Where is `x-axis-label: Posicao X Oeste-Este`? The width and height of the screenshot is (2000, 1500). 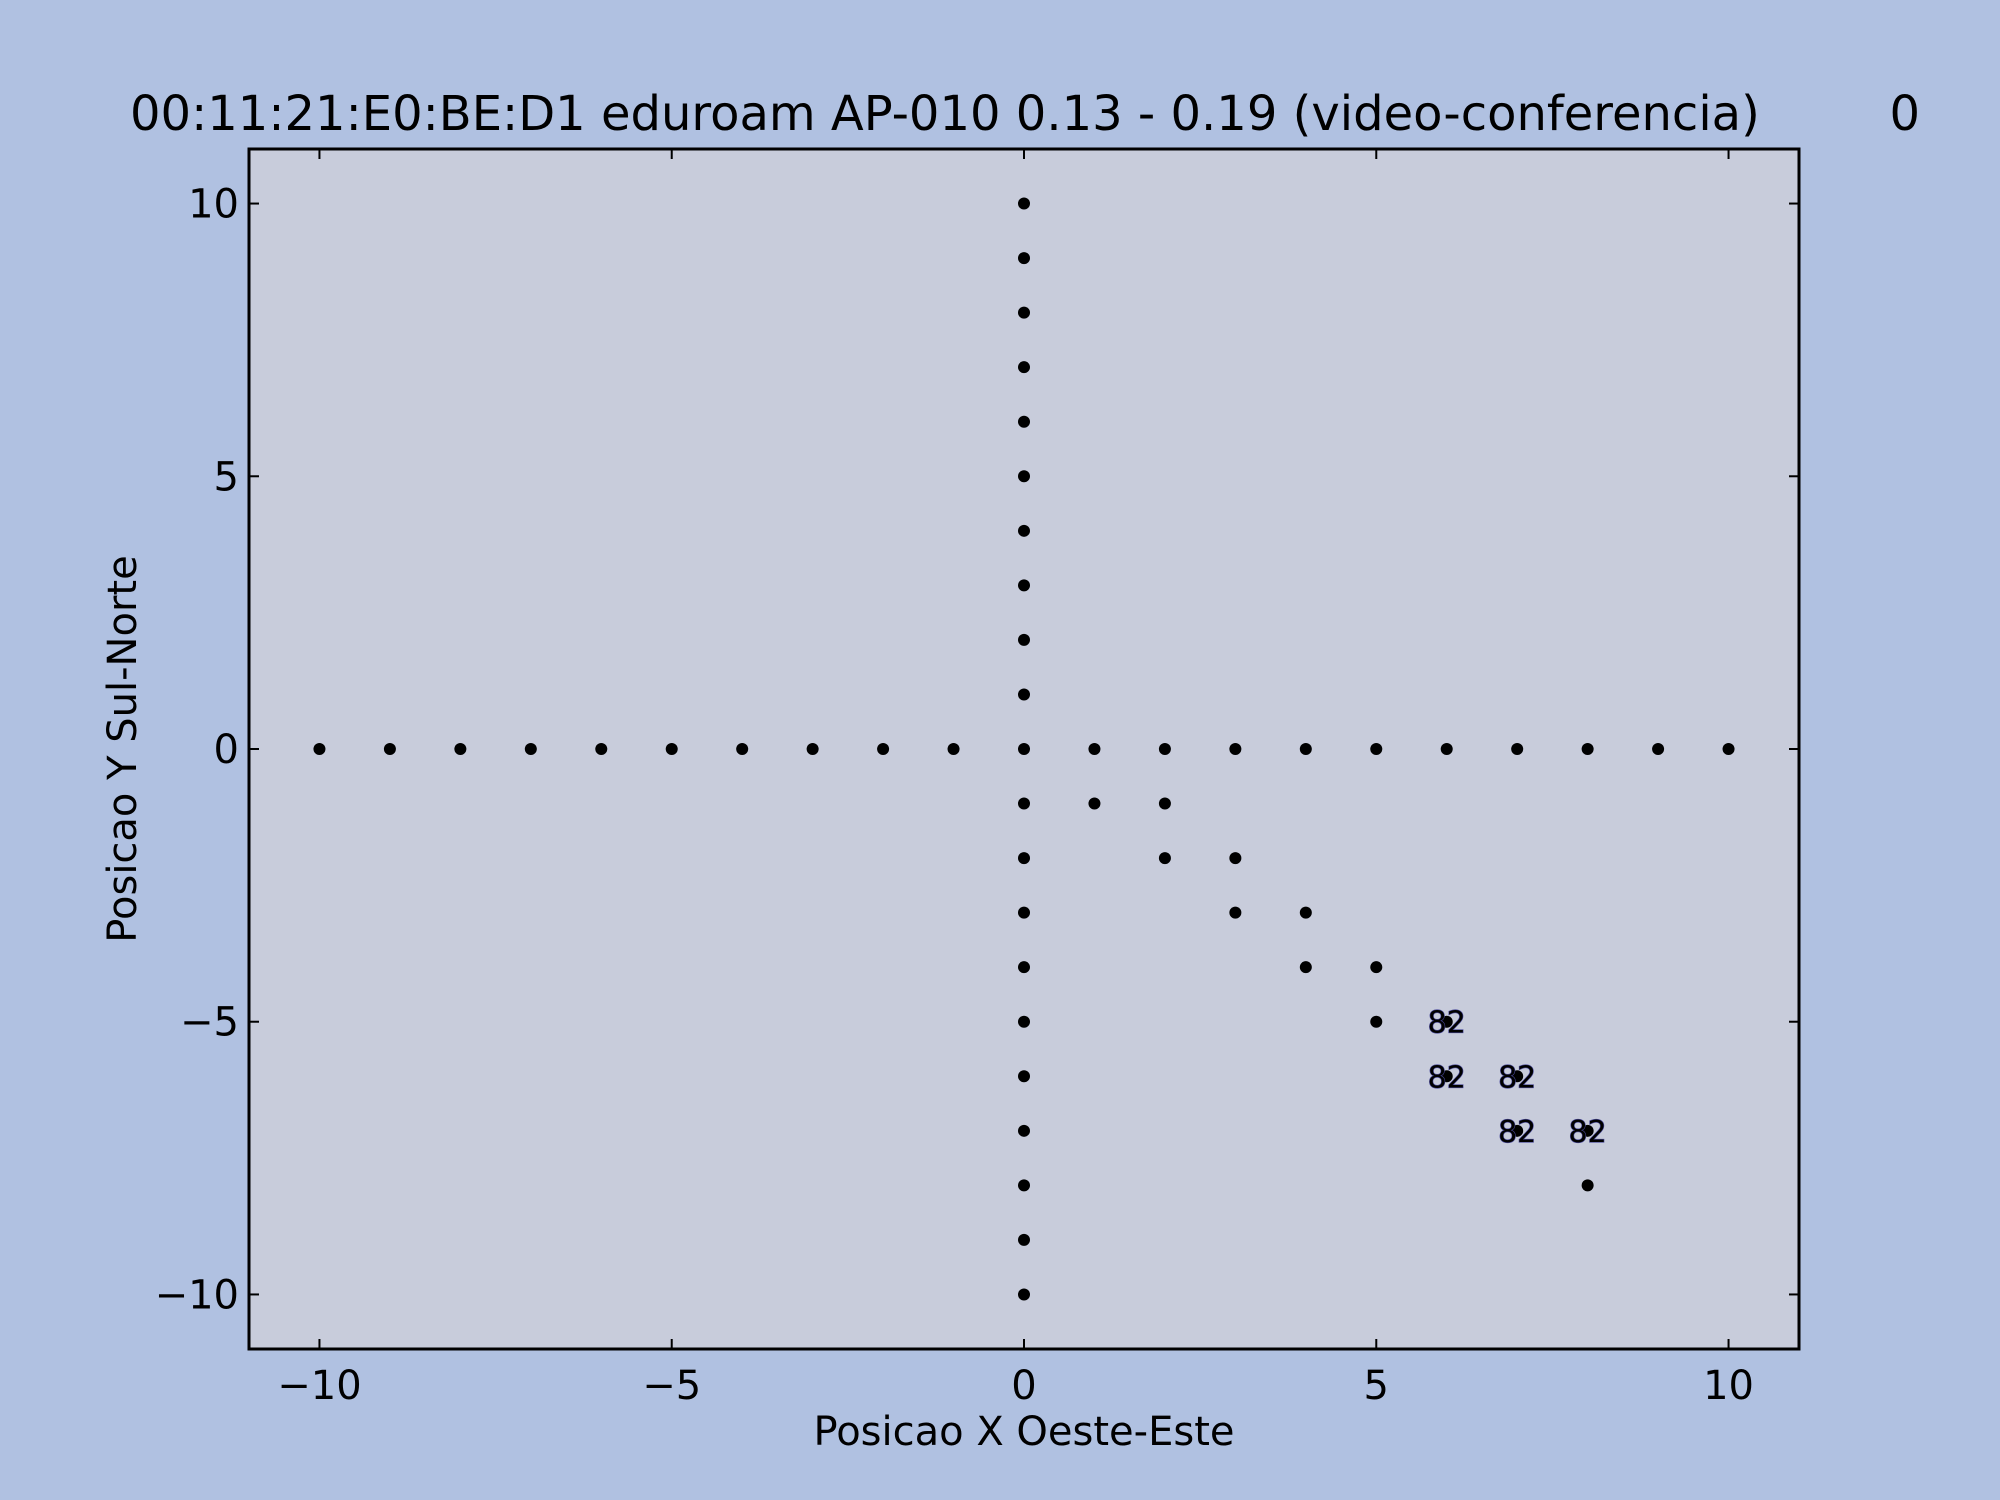 x-axis-label: Posicao X Oeste-Este is located at coordinates (1024, 1432).